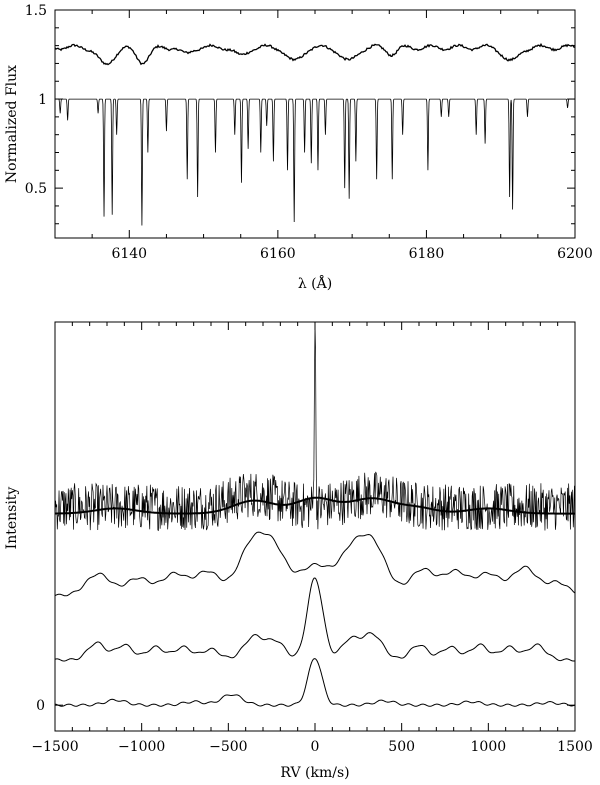  What do you see at coordinates (427, 254) in the screenshot?
I see `top-x-tick-label: 6180` at bounding box center [427, 254].